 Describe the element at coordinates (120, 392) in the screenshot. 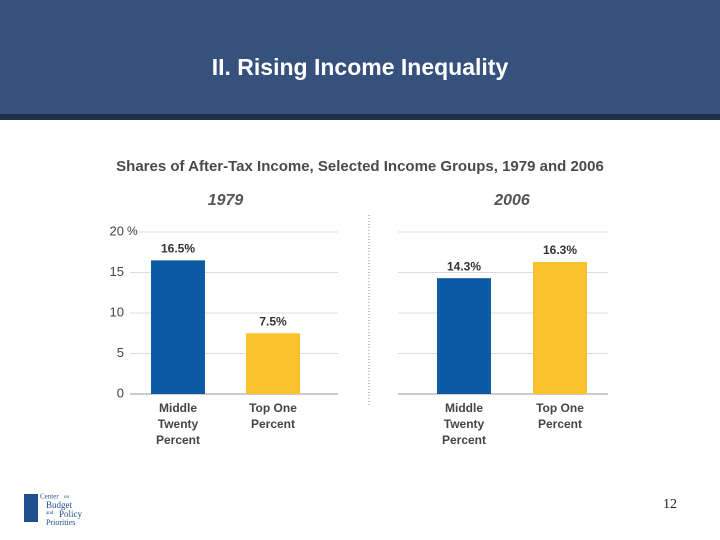

I see `y-tick-label: 0` at that location.